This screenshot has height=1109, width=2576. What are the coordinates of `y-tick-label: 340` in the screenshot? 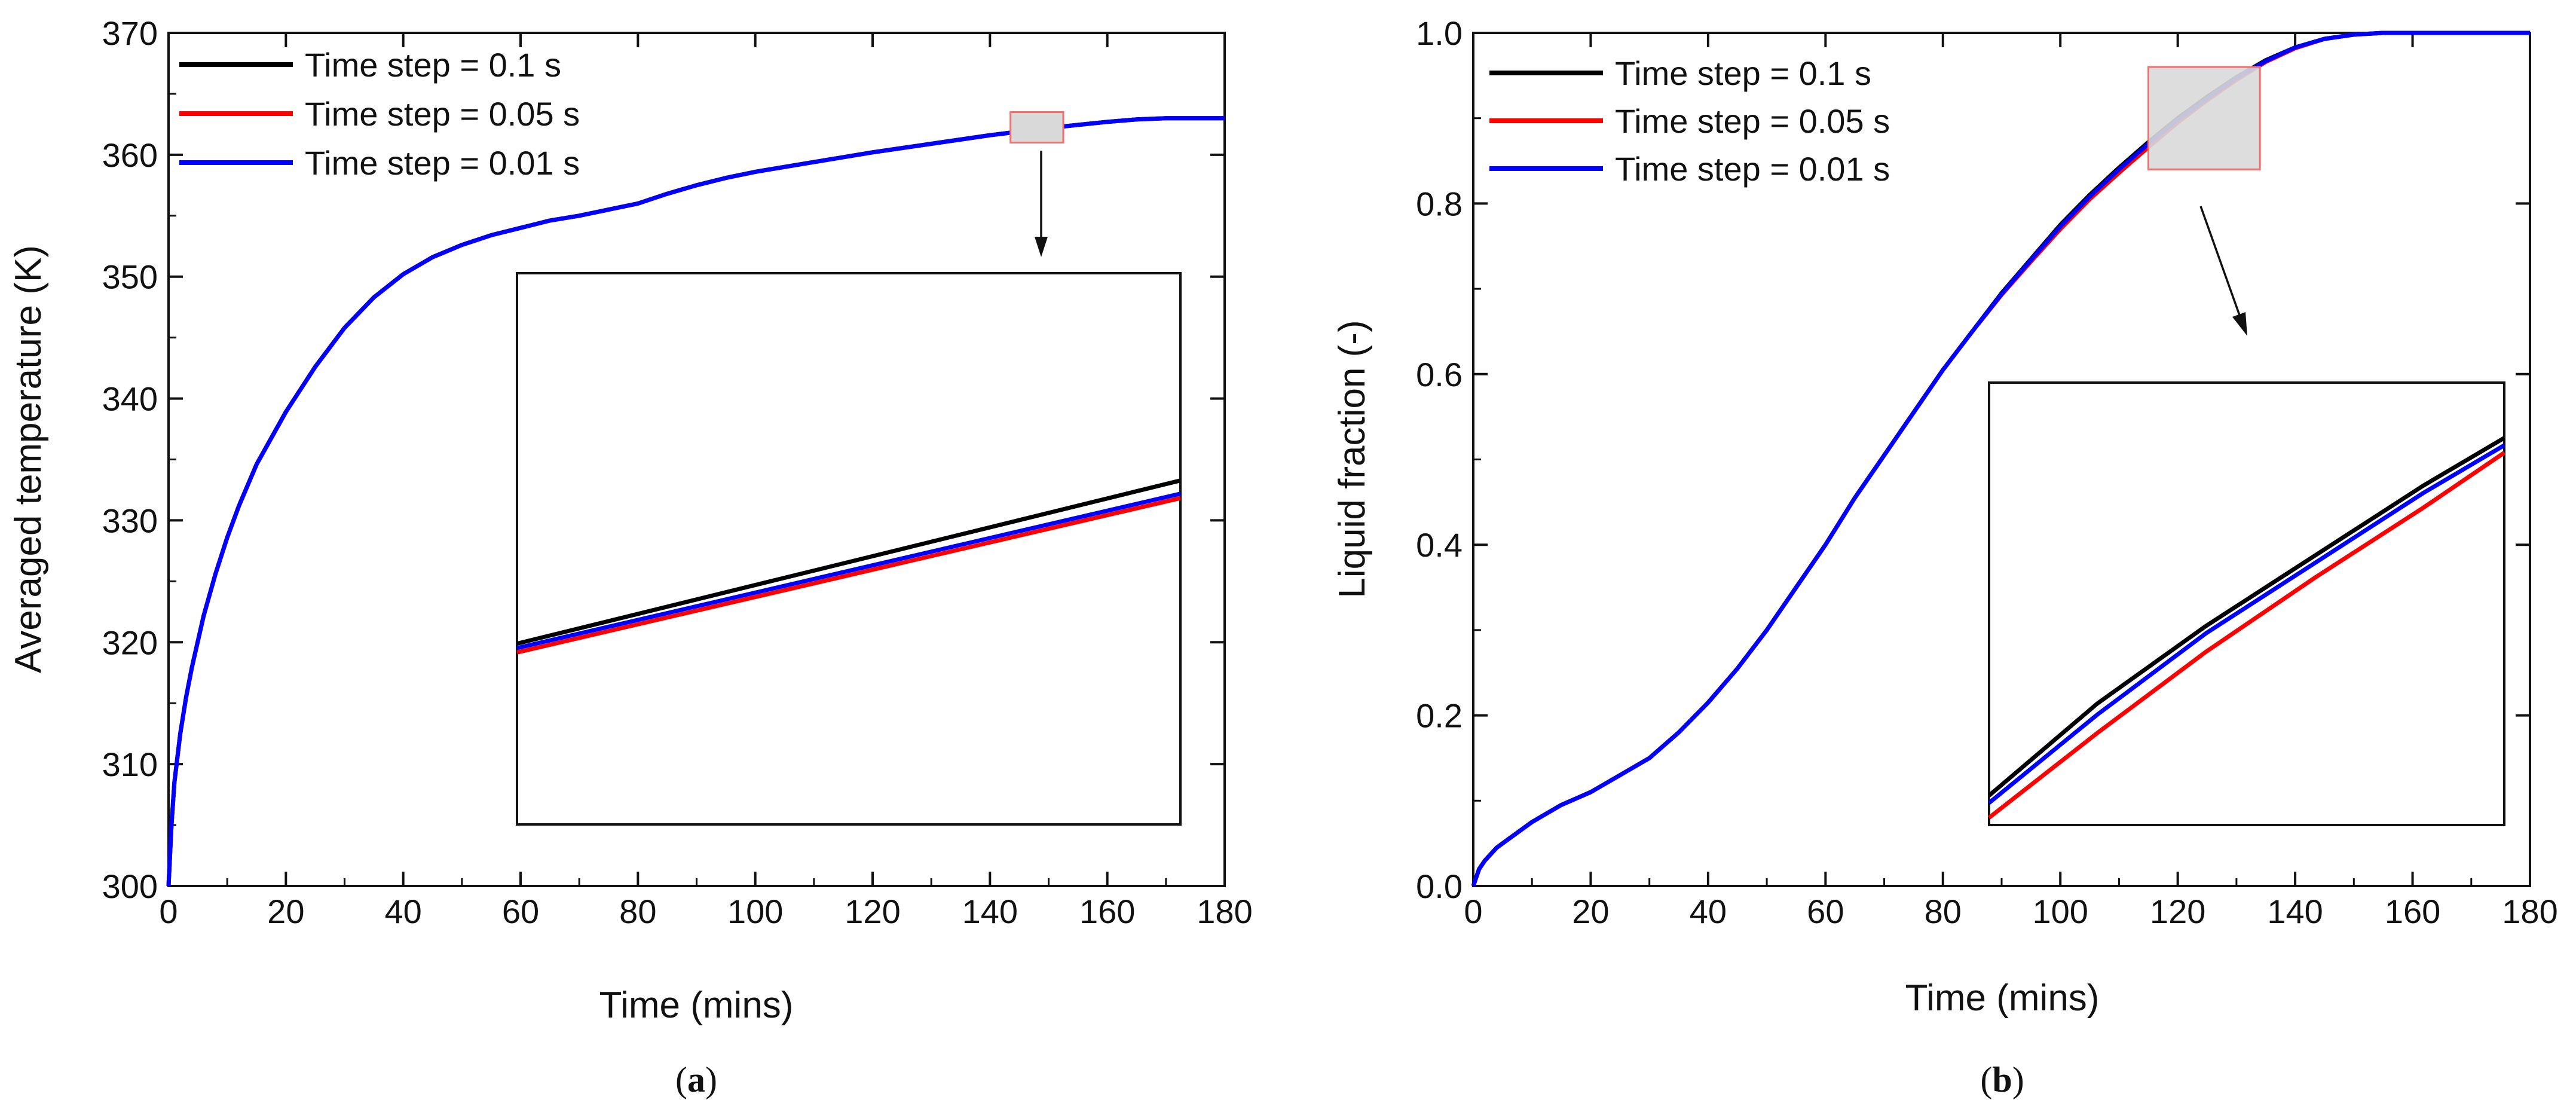 It's located at (130, 399).